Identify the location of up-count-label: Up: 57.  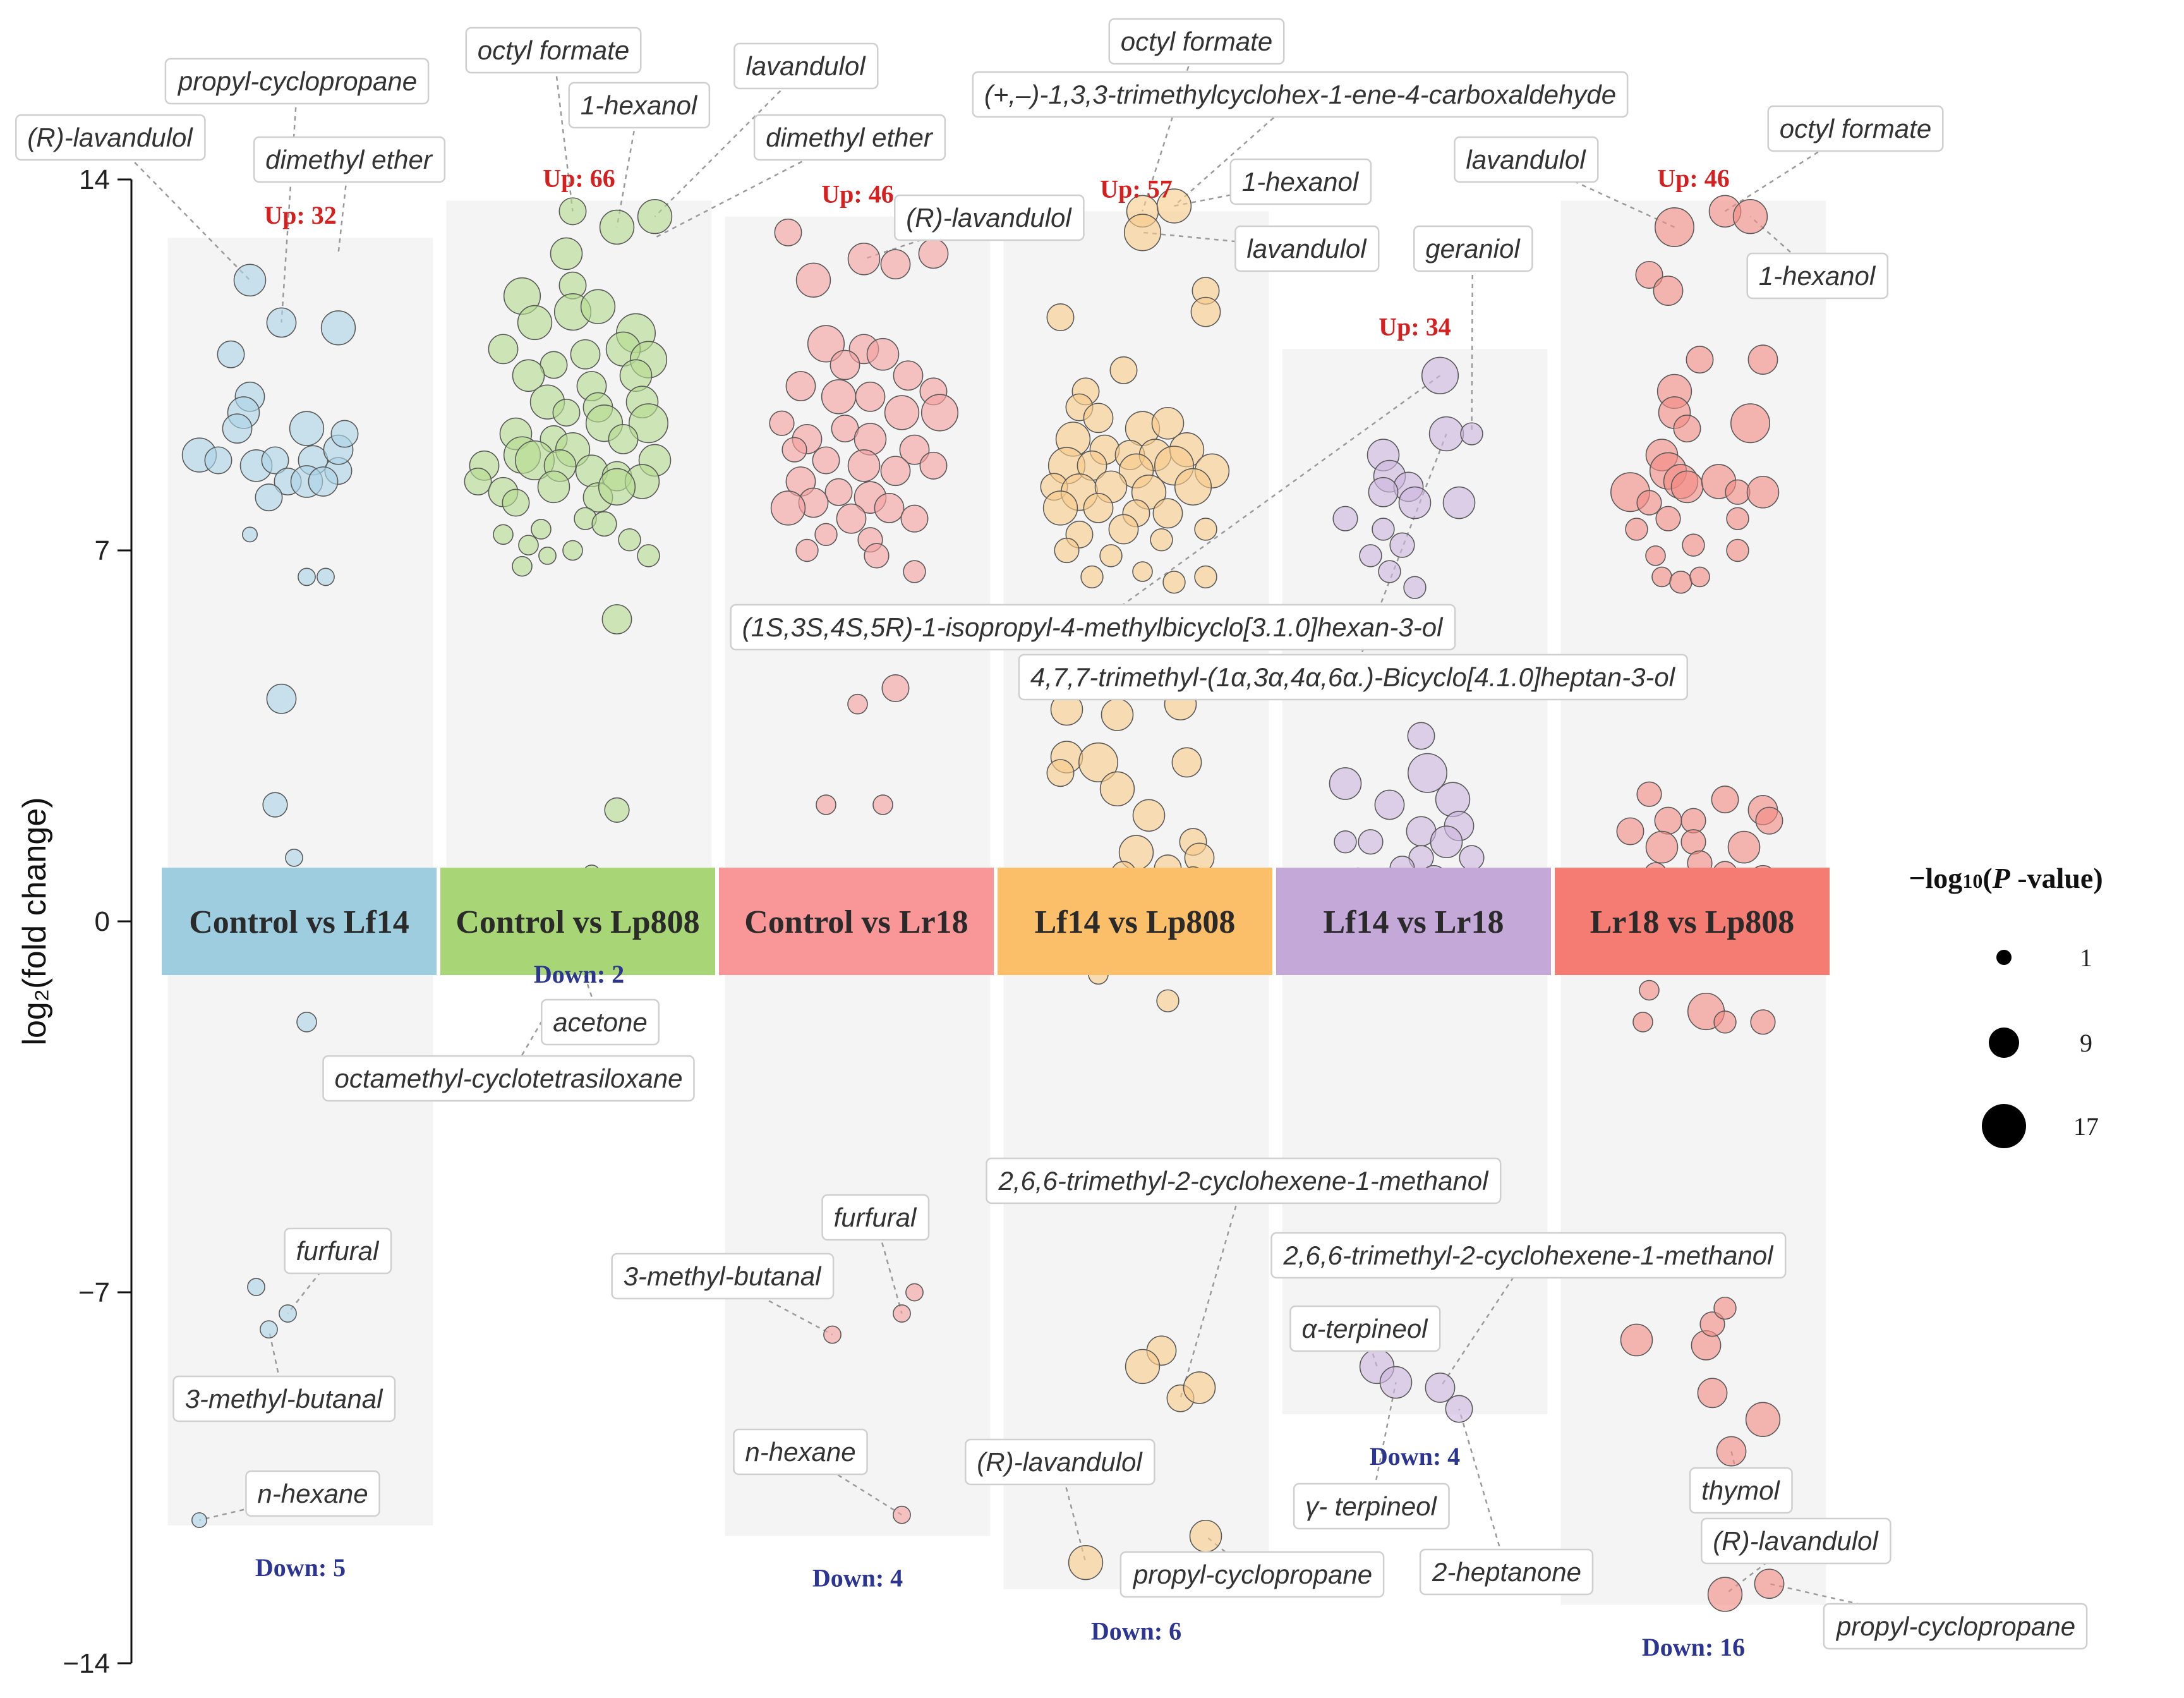
(1136, 188).